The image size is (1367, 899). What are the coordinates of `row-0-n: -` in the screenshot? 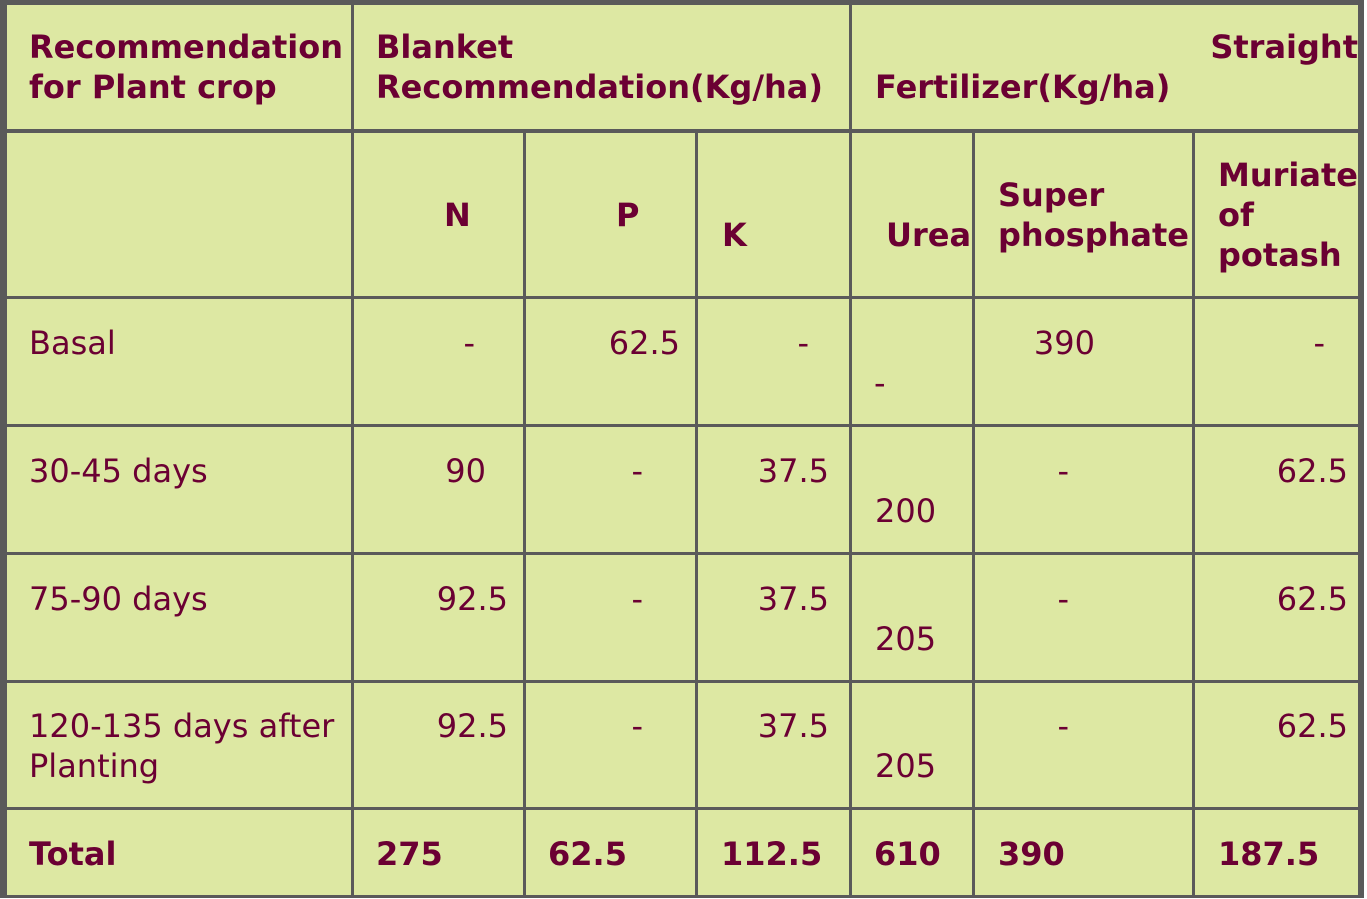 It's located at (438, 361).